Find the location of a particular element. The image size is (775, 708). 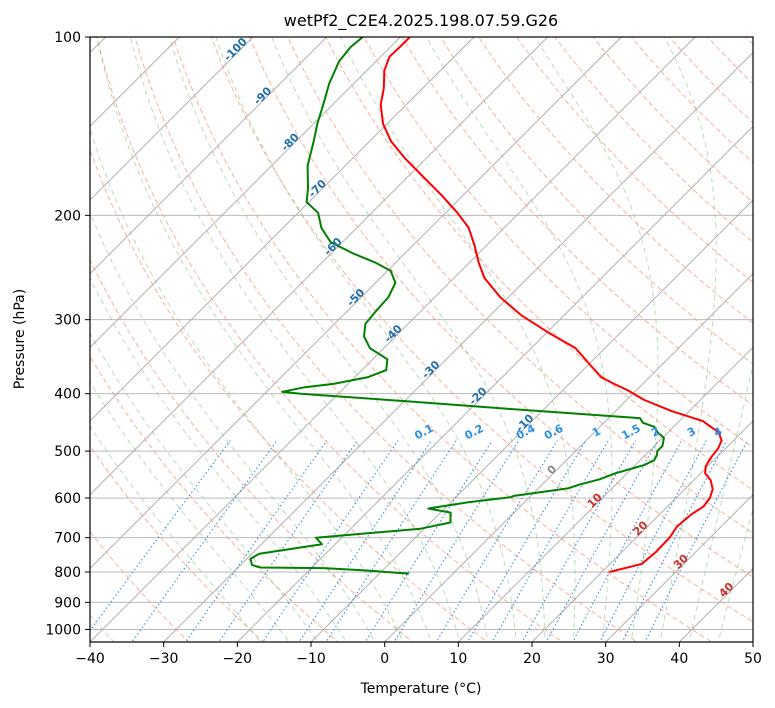

x-tick-label: −10 is located at coordinates (311, 659).